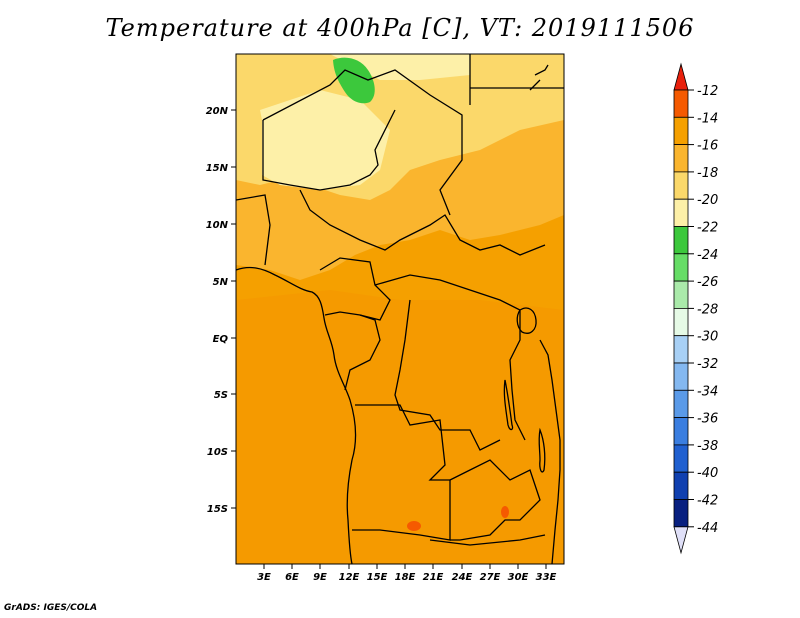 Image resolution: width=800 pixels, height=618 pixels. What do you see at coordinates (355, 289) in the screenshot?
I see `border-mid-b` at bounding box center [355, 289].